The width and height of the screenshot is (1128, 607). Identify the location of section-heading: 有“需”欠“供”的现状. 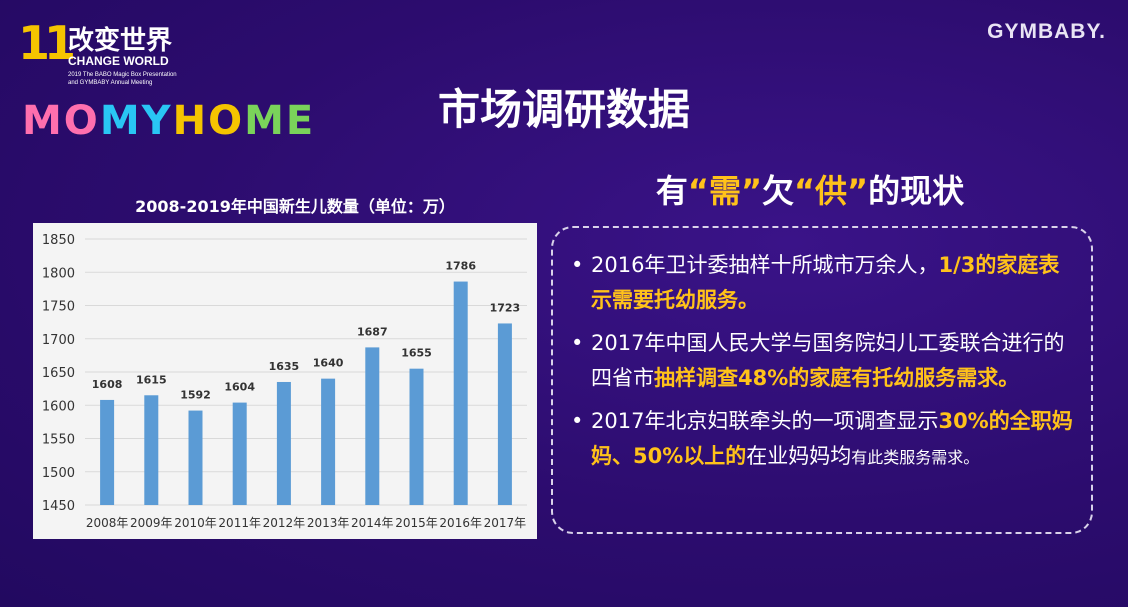
(810, 189).